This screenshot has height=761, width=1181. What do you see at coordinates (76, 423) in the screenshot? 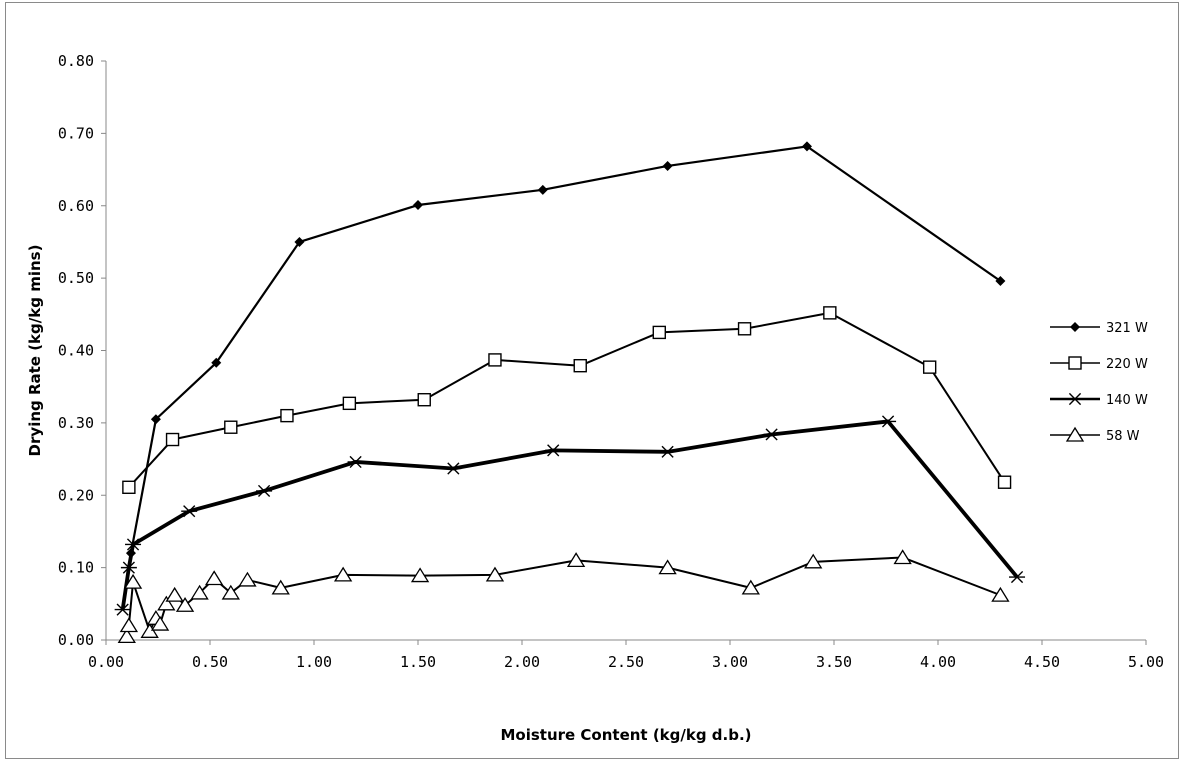
I see `y-tick-label: 0.30` at bounding box center [76, 423].